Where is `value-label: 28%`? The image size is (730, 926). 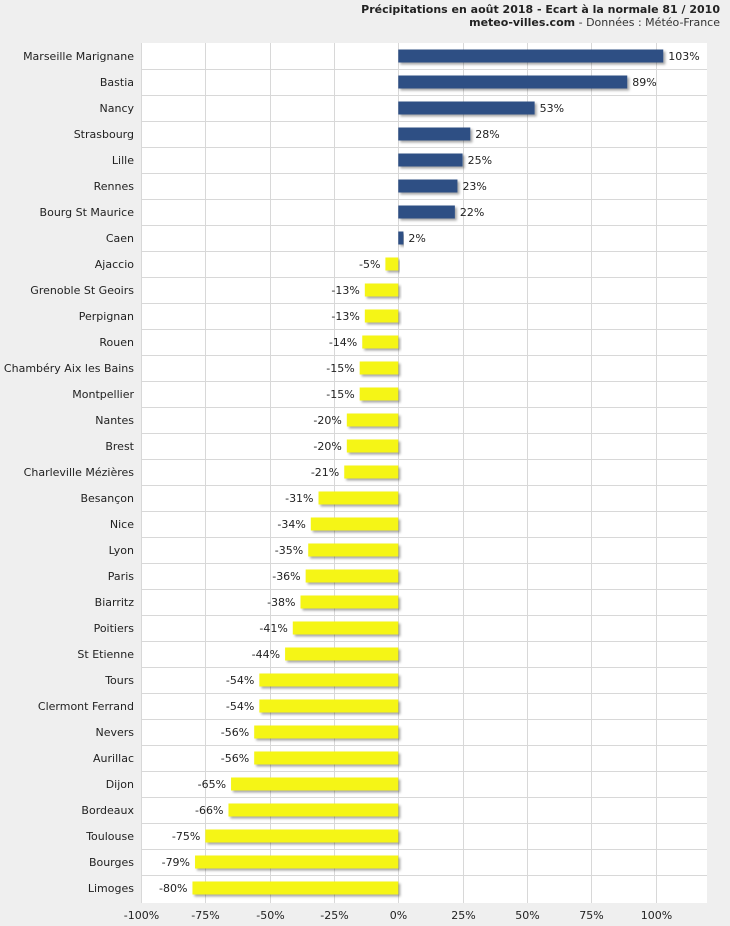
value-label: 28% is located at coordinates (487, 134).